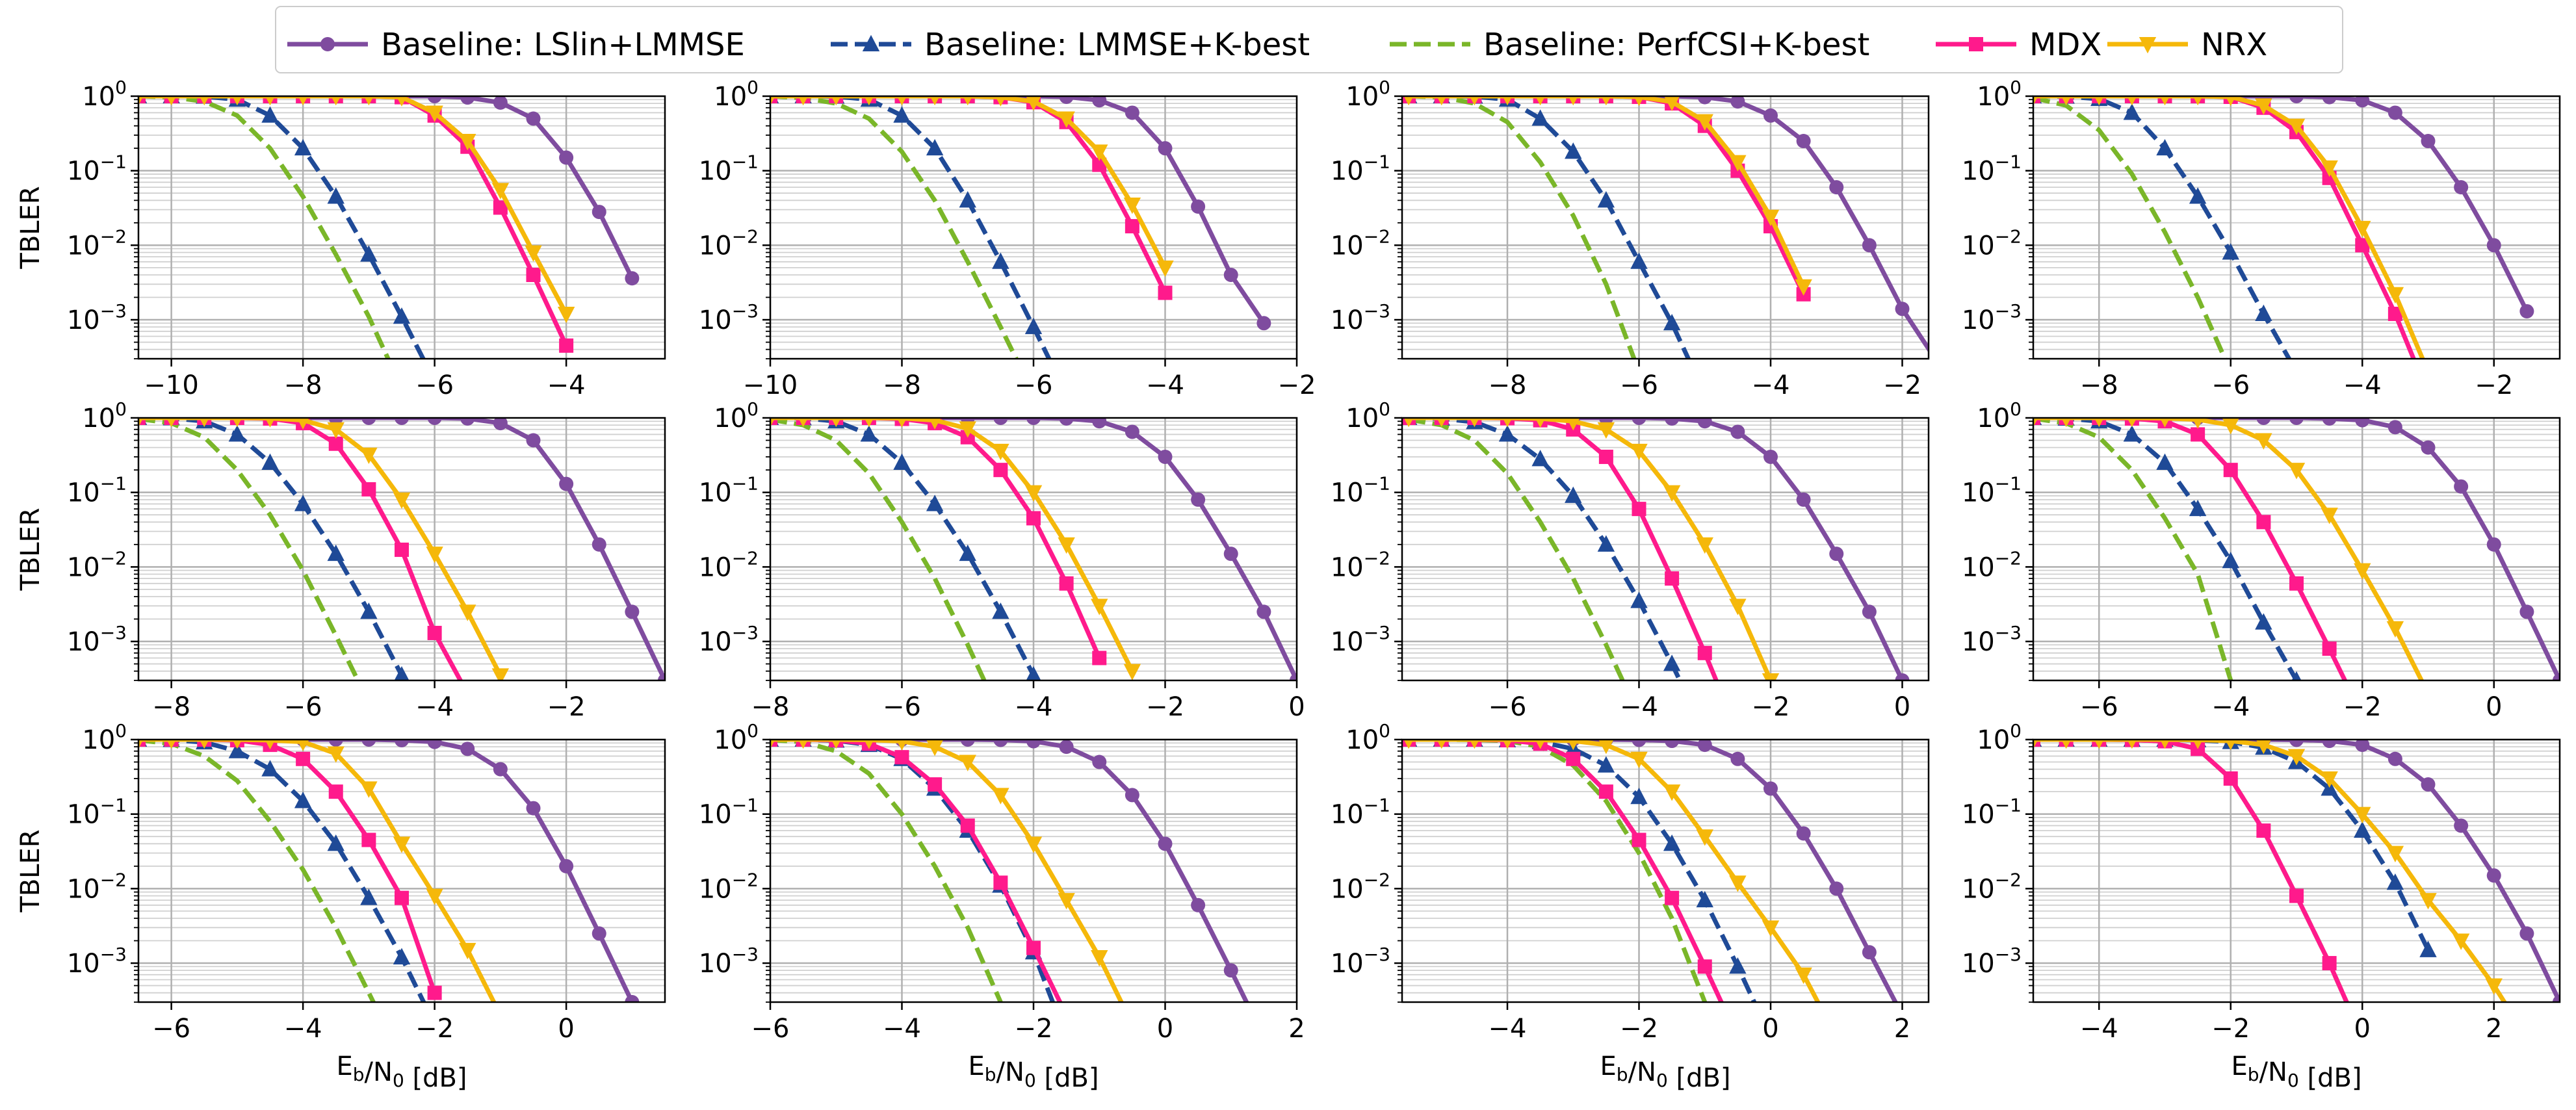  Describe the element at coordinates (341, 238) in the screenshot. I see `subplot-r1c1: 10⁻³ 10⁻² 10⁻¹ 100 −10 −8 −6 −4 TBLER` at that location.